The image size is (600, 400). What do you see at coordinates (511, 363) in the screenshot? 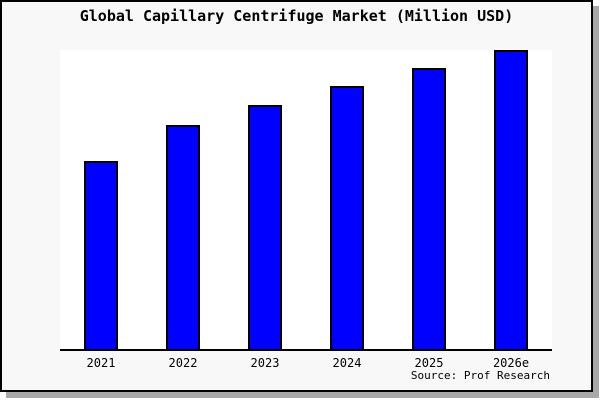
I see `x-tick-label-2026e: 2026e` at bounding box center [511, 363].